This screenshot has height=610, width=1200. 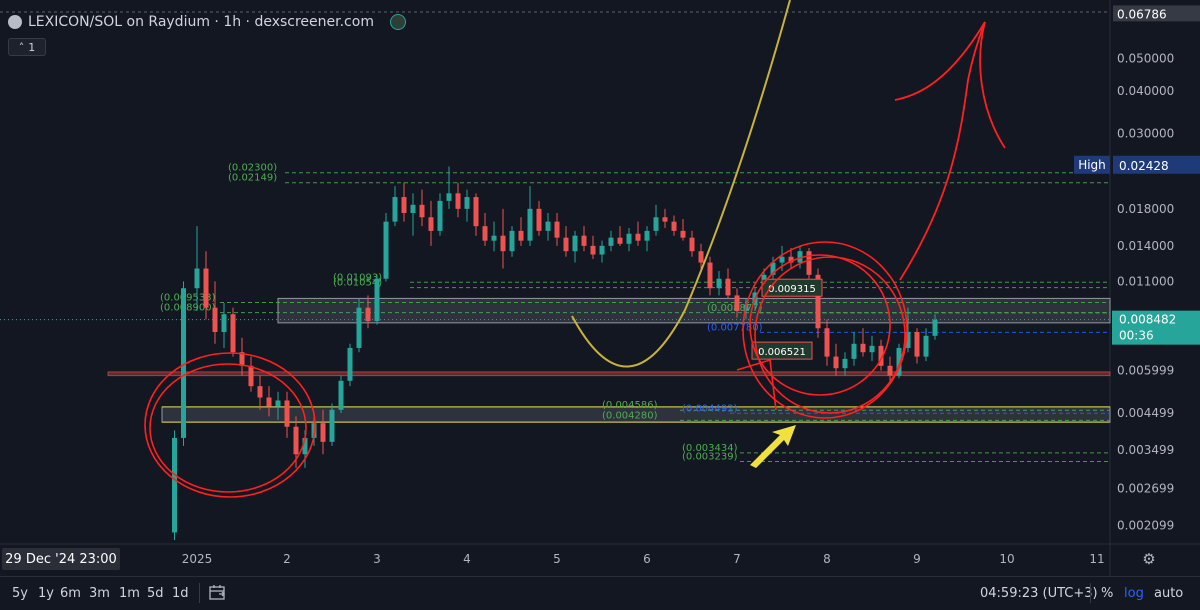 What do you see at coordinates (1145, 134) in the screenshot?
I see `price-tick-label: 0.030000` at bounding box center [1145, 134].